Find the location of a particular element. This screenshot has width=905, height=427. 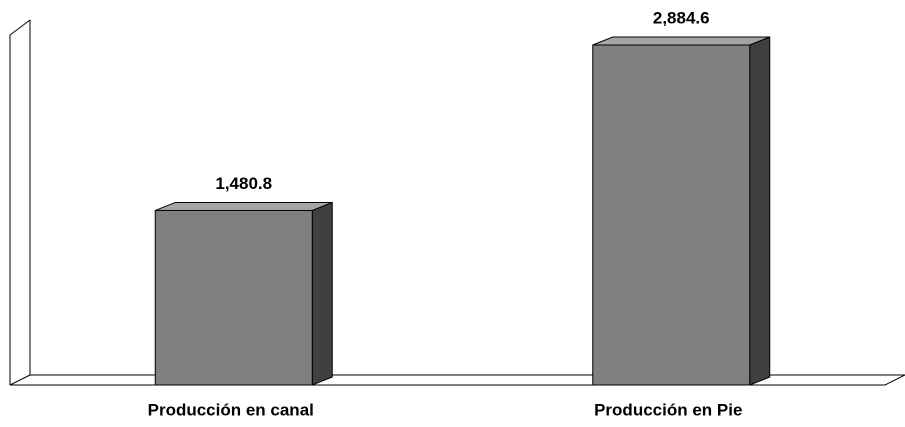

x-tick-label: Producción en Pie is located at coordinates (668, 409).